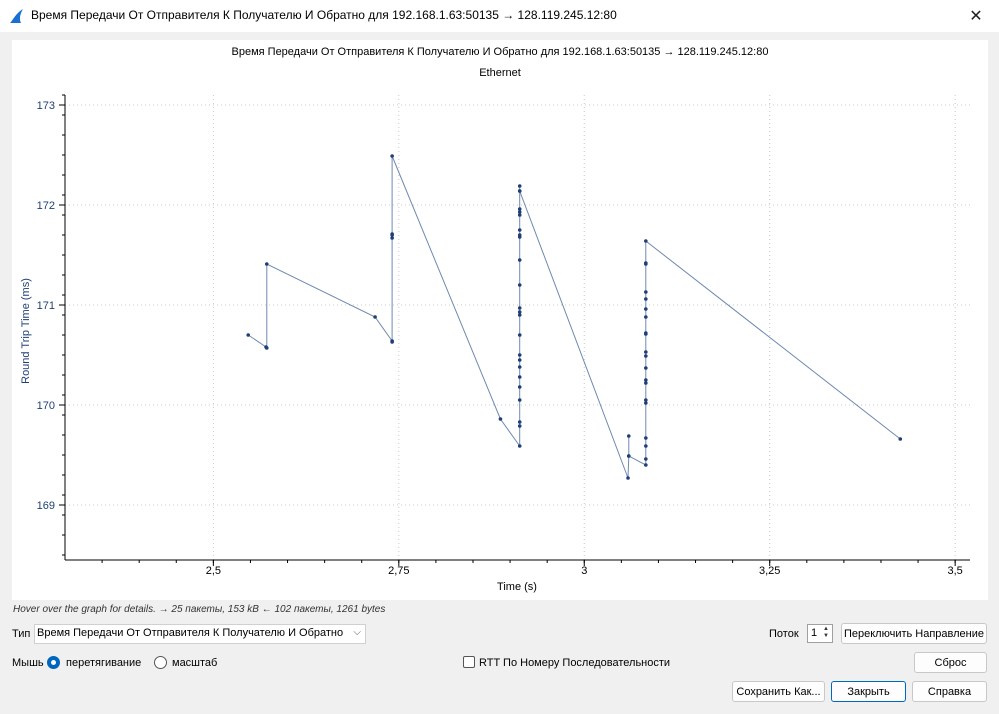 The image size is (999, 714). I want to click on x-tick-label: 2,75, so click(398, 571).